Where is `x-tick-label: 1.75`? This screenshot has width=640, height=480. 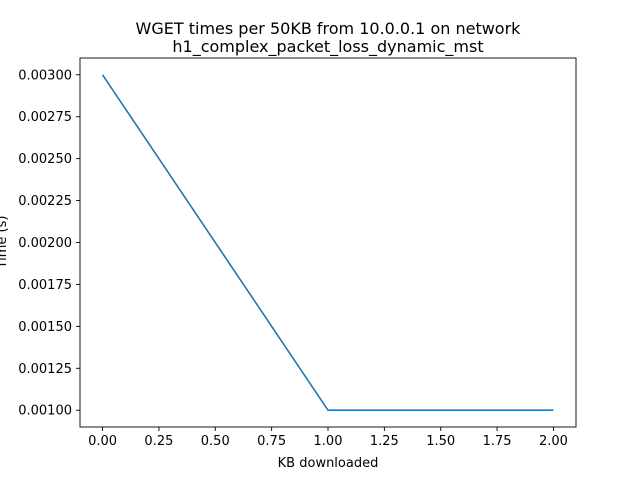 x-tick-label: 1.75 is located at coordinates (497, 441).